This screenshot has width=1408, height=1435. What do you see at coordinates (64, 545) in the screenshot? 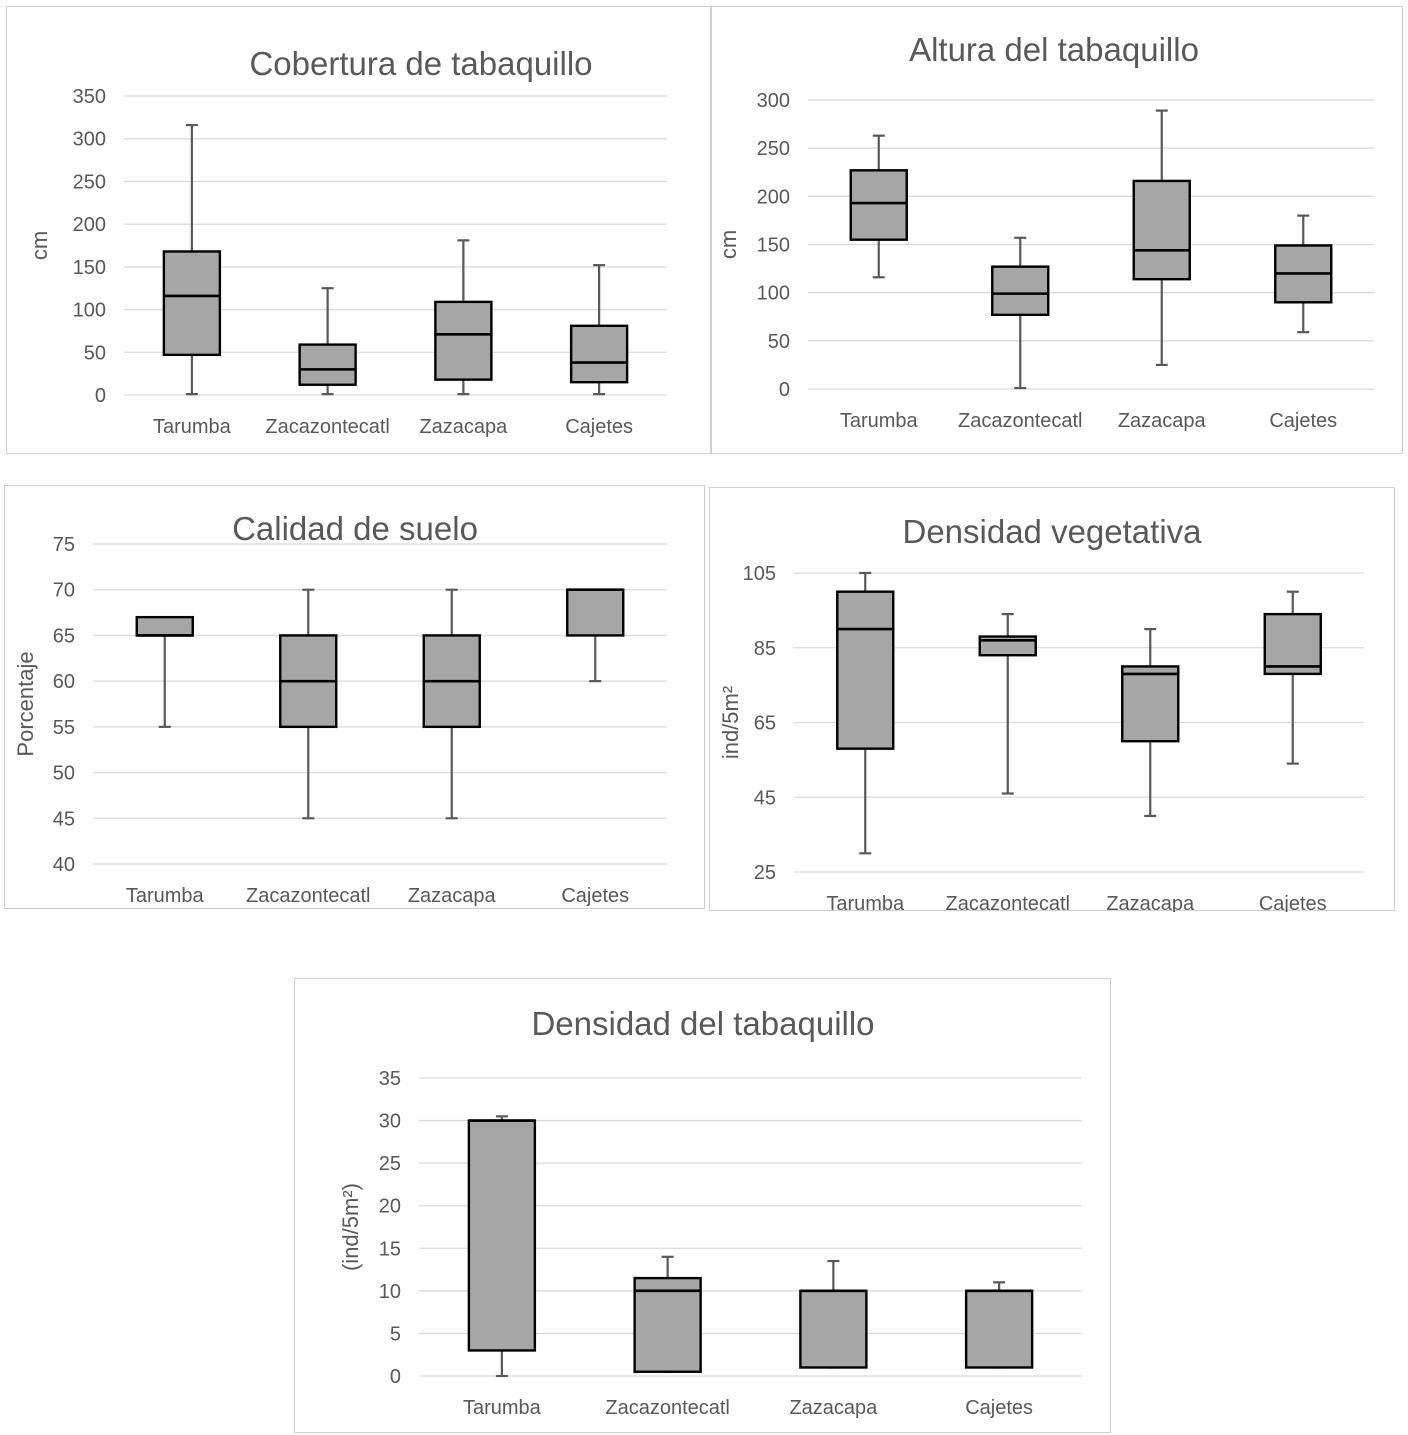
I see `y-tick-label: 75` at bounding box center [64, 545].